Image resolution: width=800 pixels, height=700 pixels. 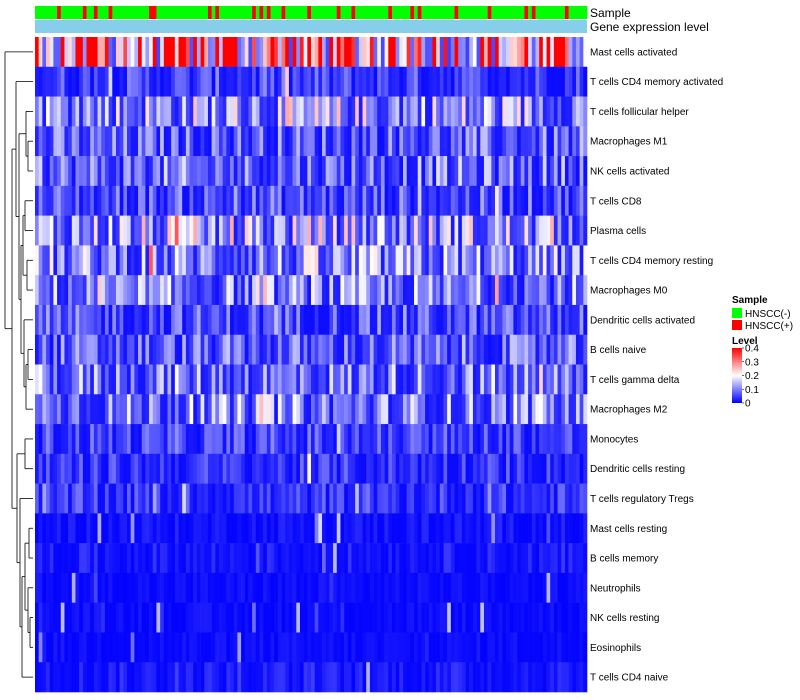 What do you see at coordinates (311, 647) in the screenshot?
I see `heatmap-row` at bounding box center [311, 647].